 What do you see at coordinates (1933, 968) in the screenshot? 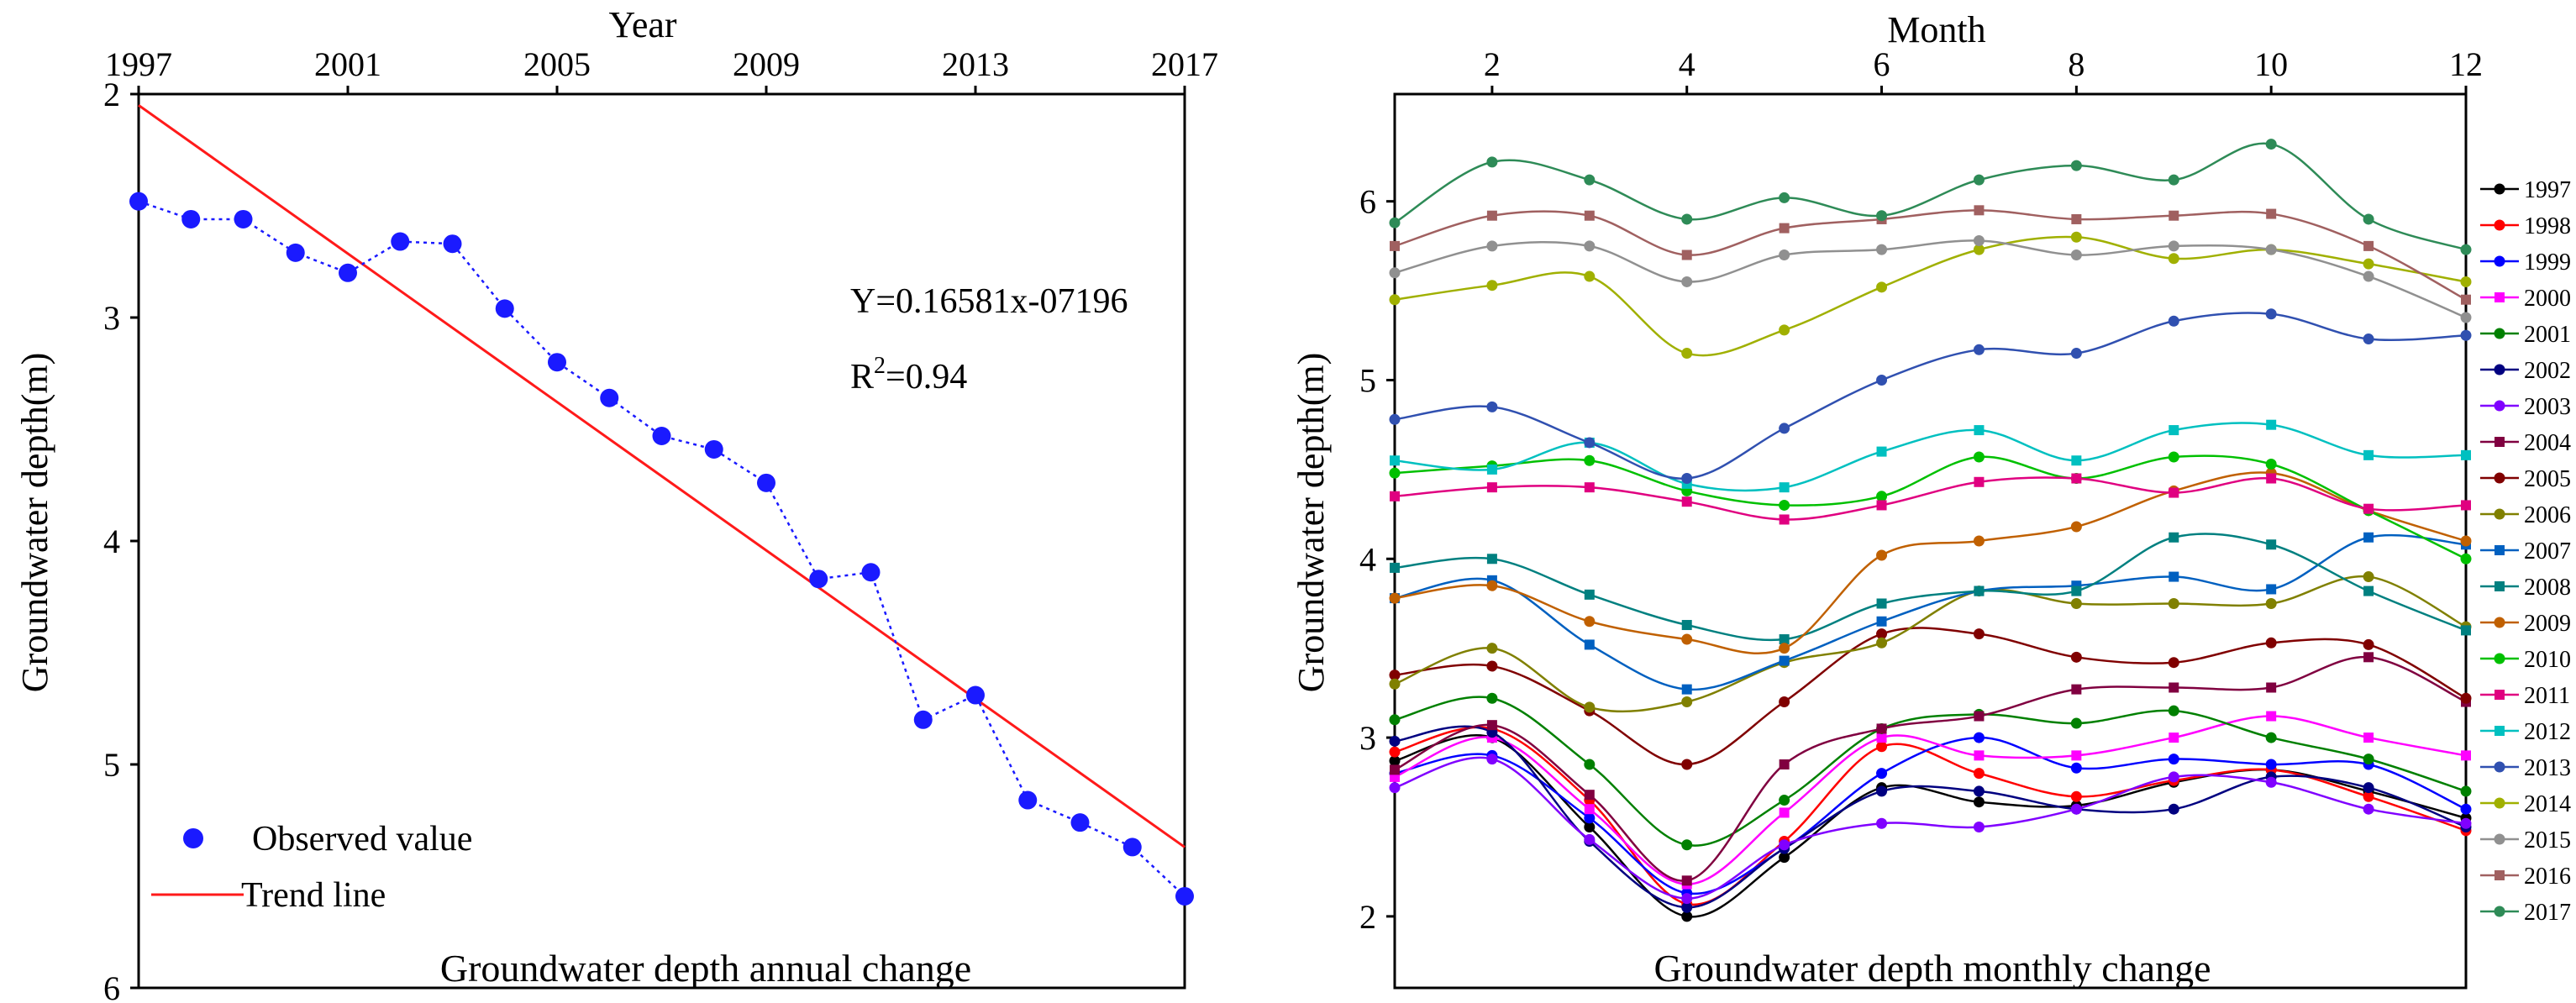
I see `monthly-chart-title: Groundwater depth monthly change` at bounding box center [1933, 968].